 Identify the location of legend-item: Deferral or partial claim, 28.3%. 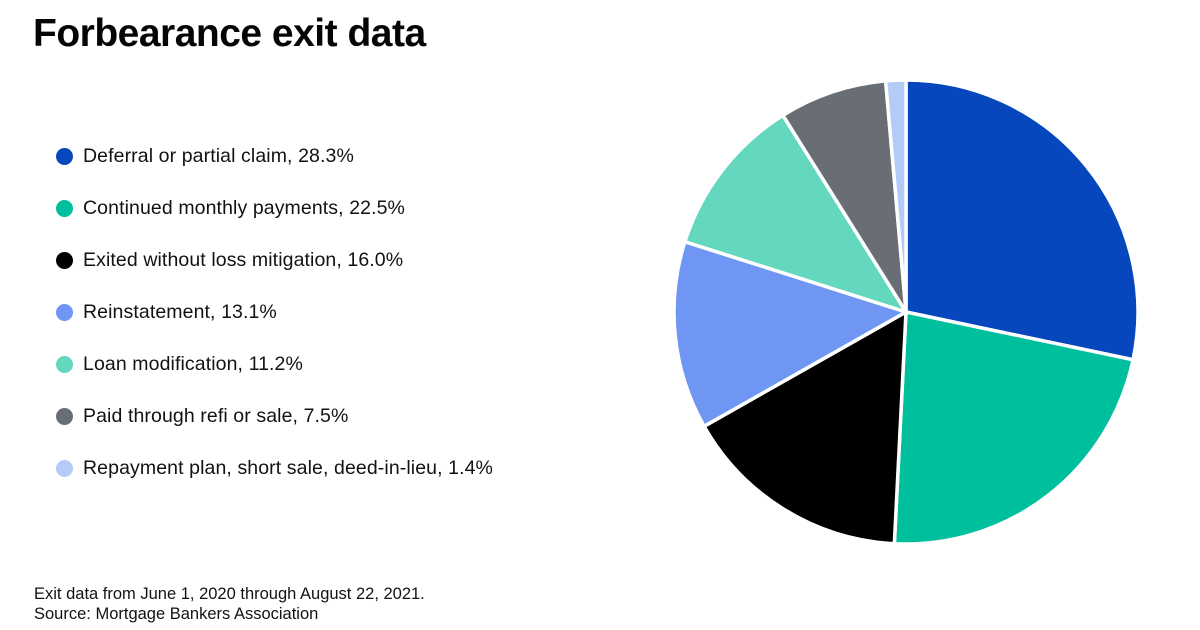
(274, 156).